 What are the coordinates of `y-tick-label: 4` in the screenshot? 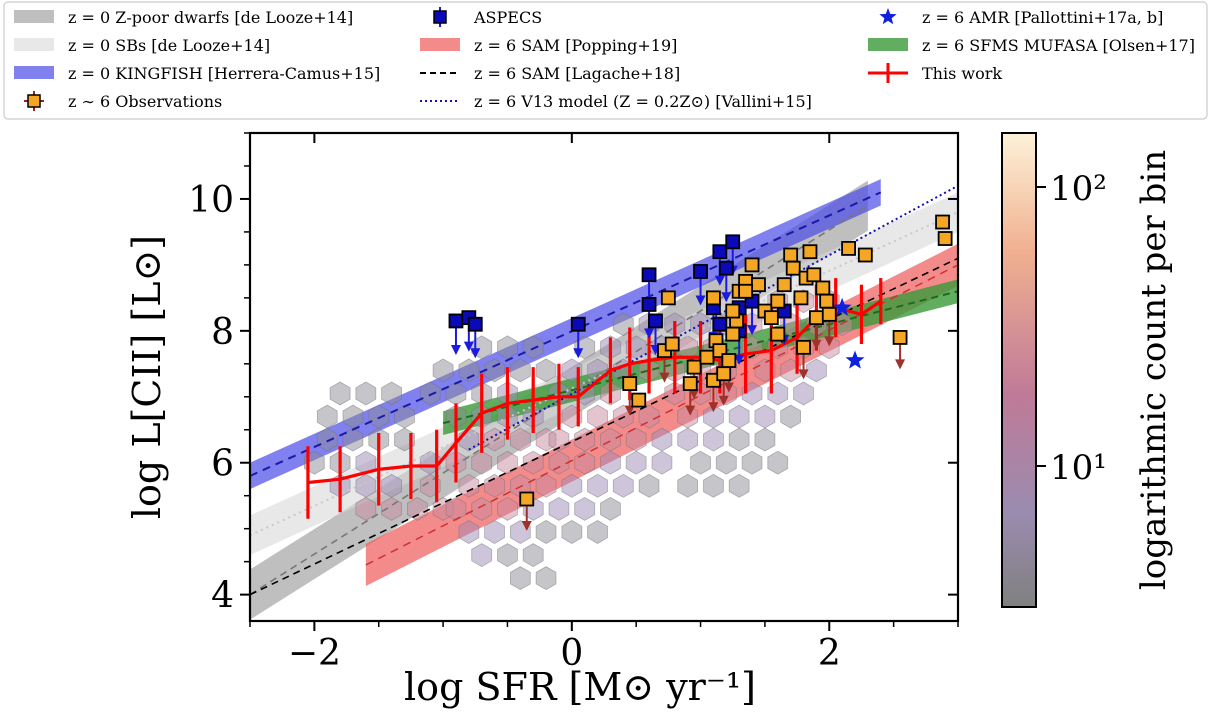 It's located at (222, 596).